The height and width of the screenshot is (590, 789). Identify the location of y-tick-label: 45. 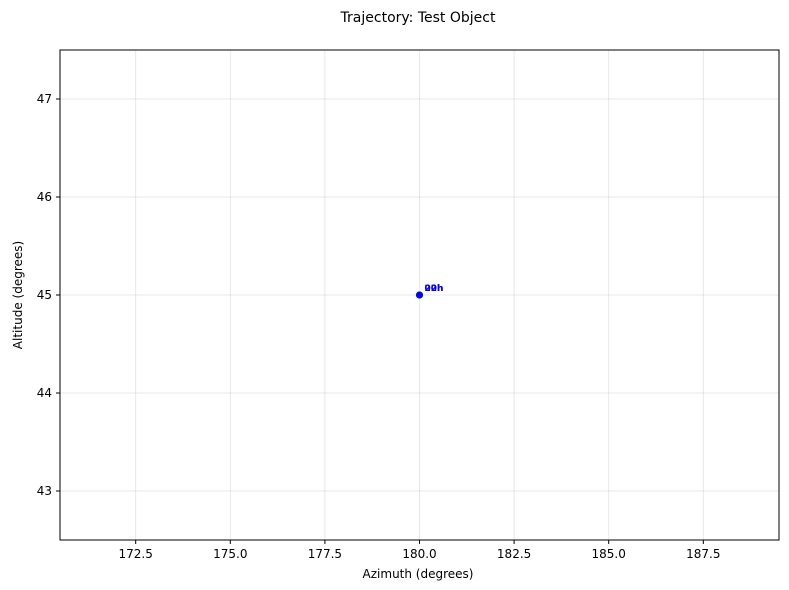
(44, 295).